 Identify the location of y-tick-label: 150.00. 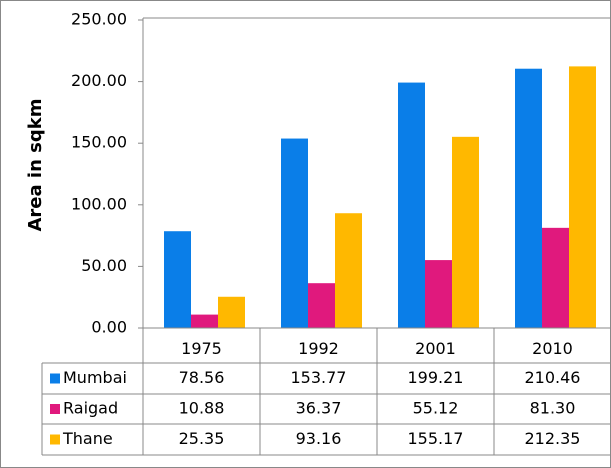
(99, 142).